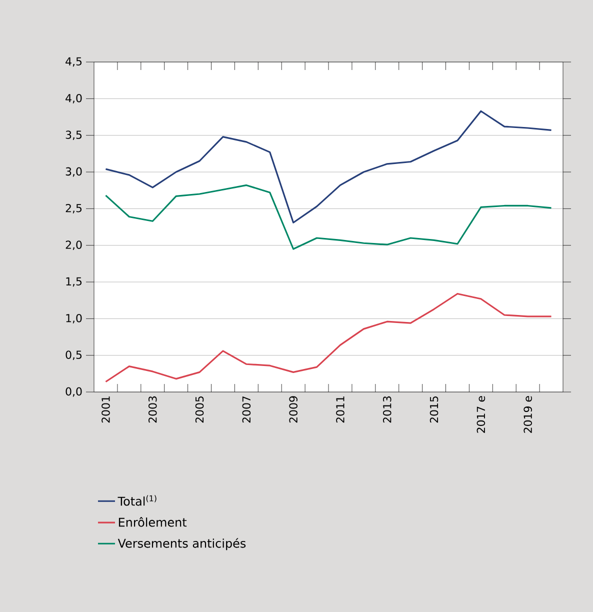  I want to click on y-tick-label: 3,0, so click(74, 172).